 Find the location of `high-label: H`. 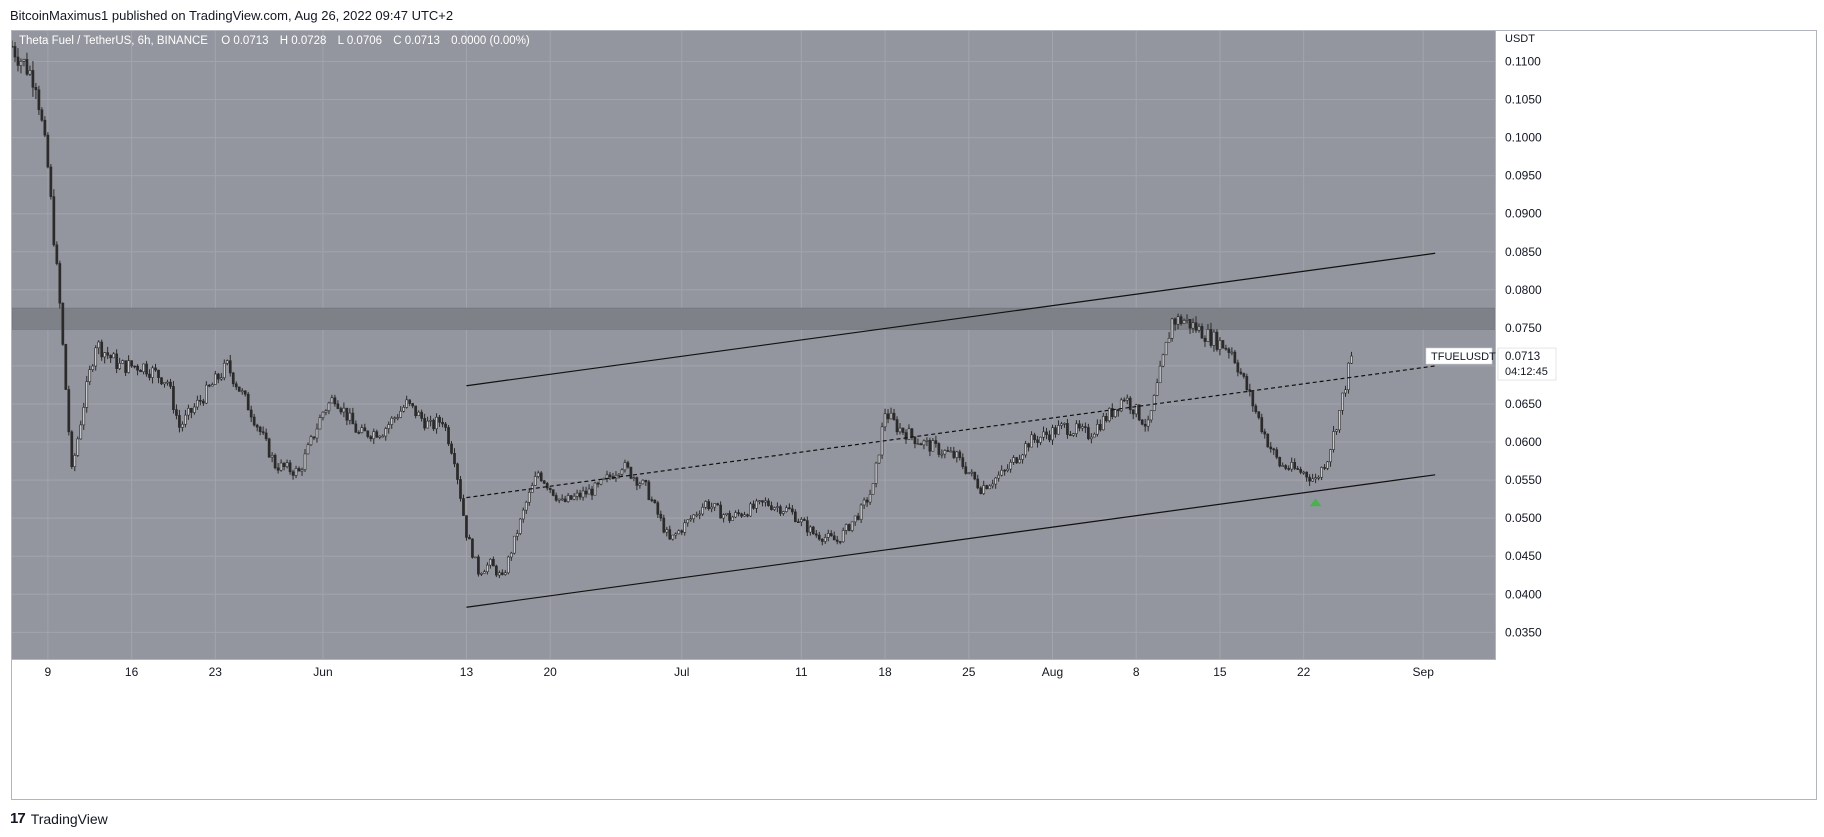

high-label: H is located at coordinates (284, 41).